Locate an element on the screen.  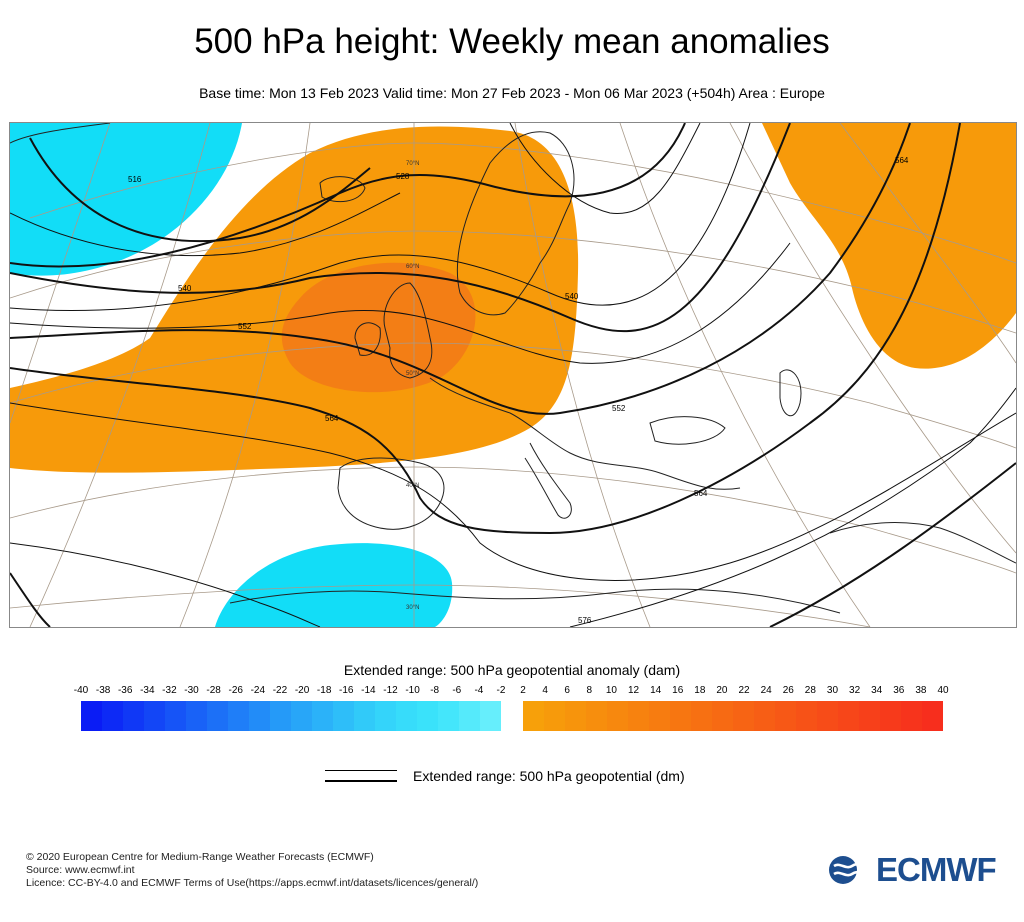
contour-label-540-west: 540 is located at coordinates (185, 288).